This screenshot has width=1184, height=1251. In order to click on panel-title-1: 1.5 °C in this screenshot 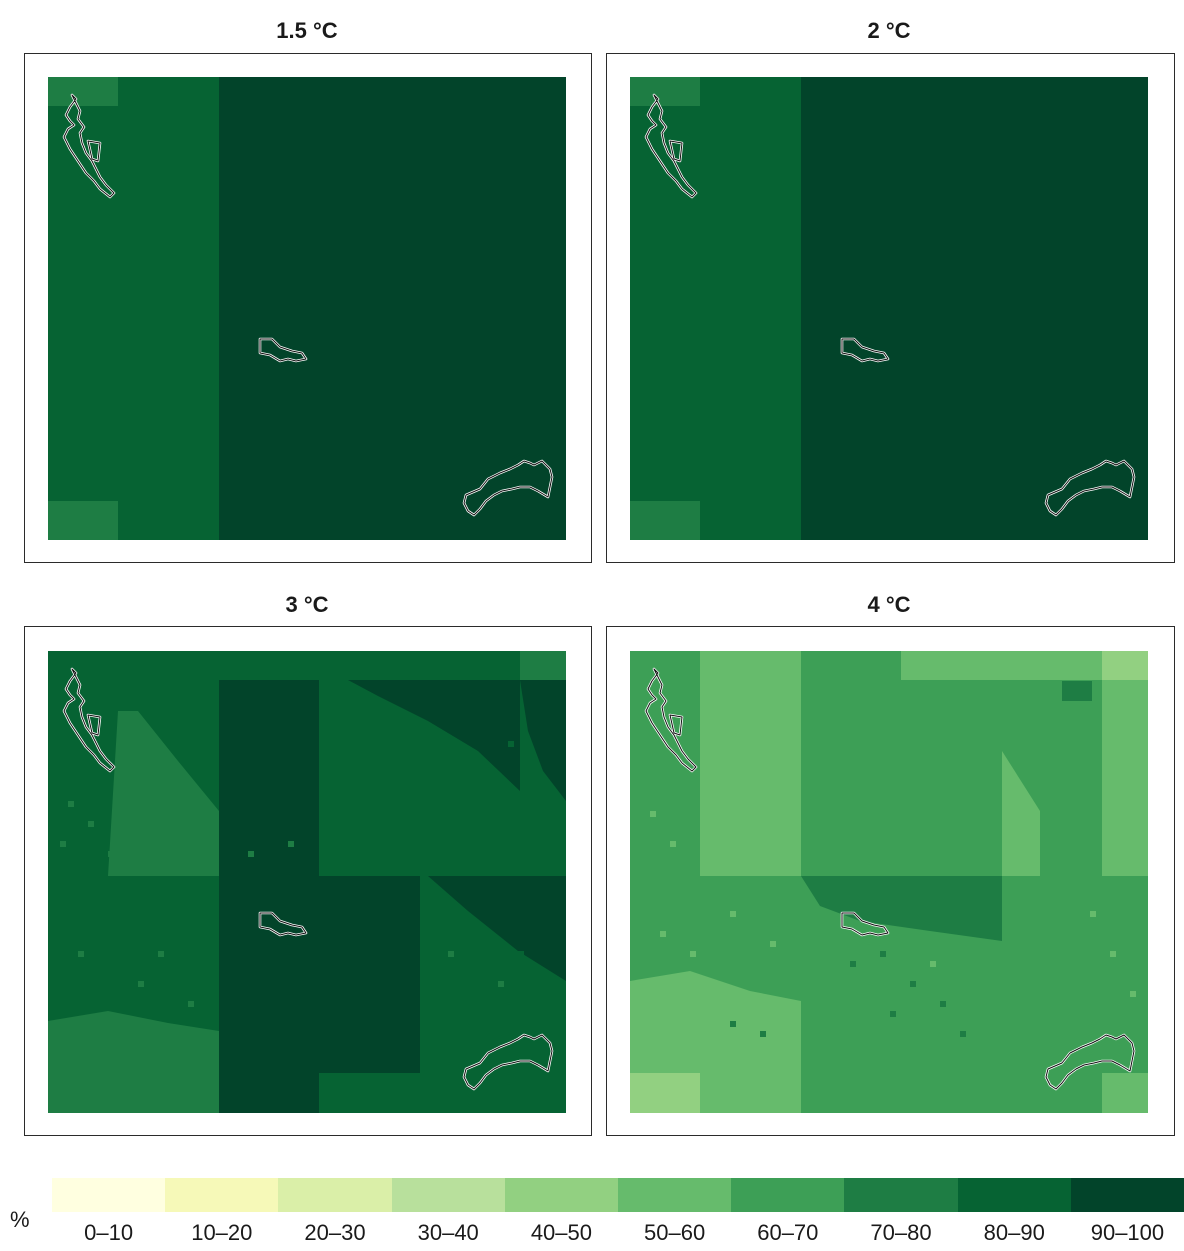, I will do `click(307, 30)`.